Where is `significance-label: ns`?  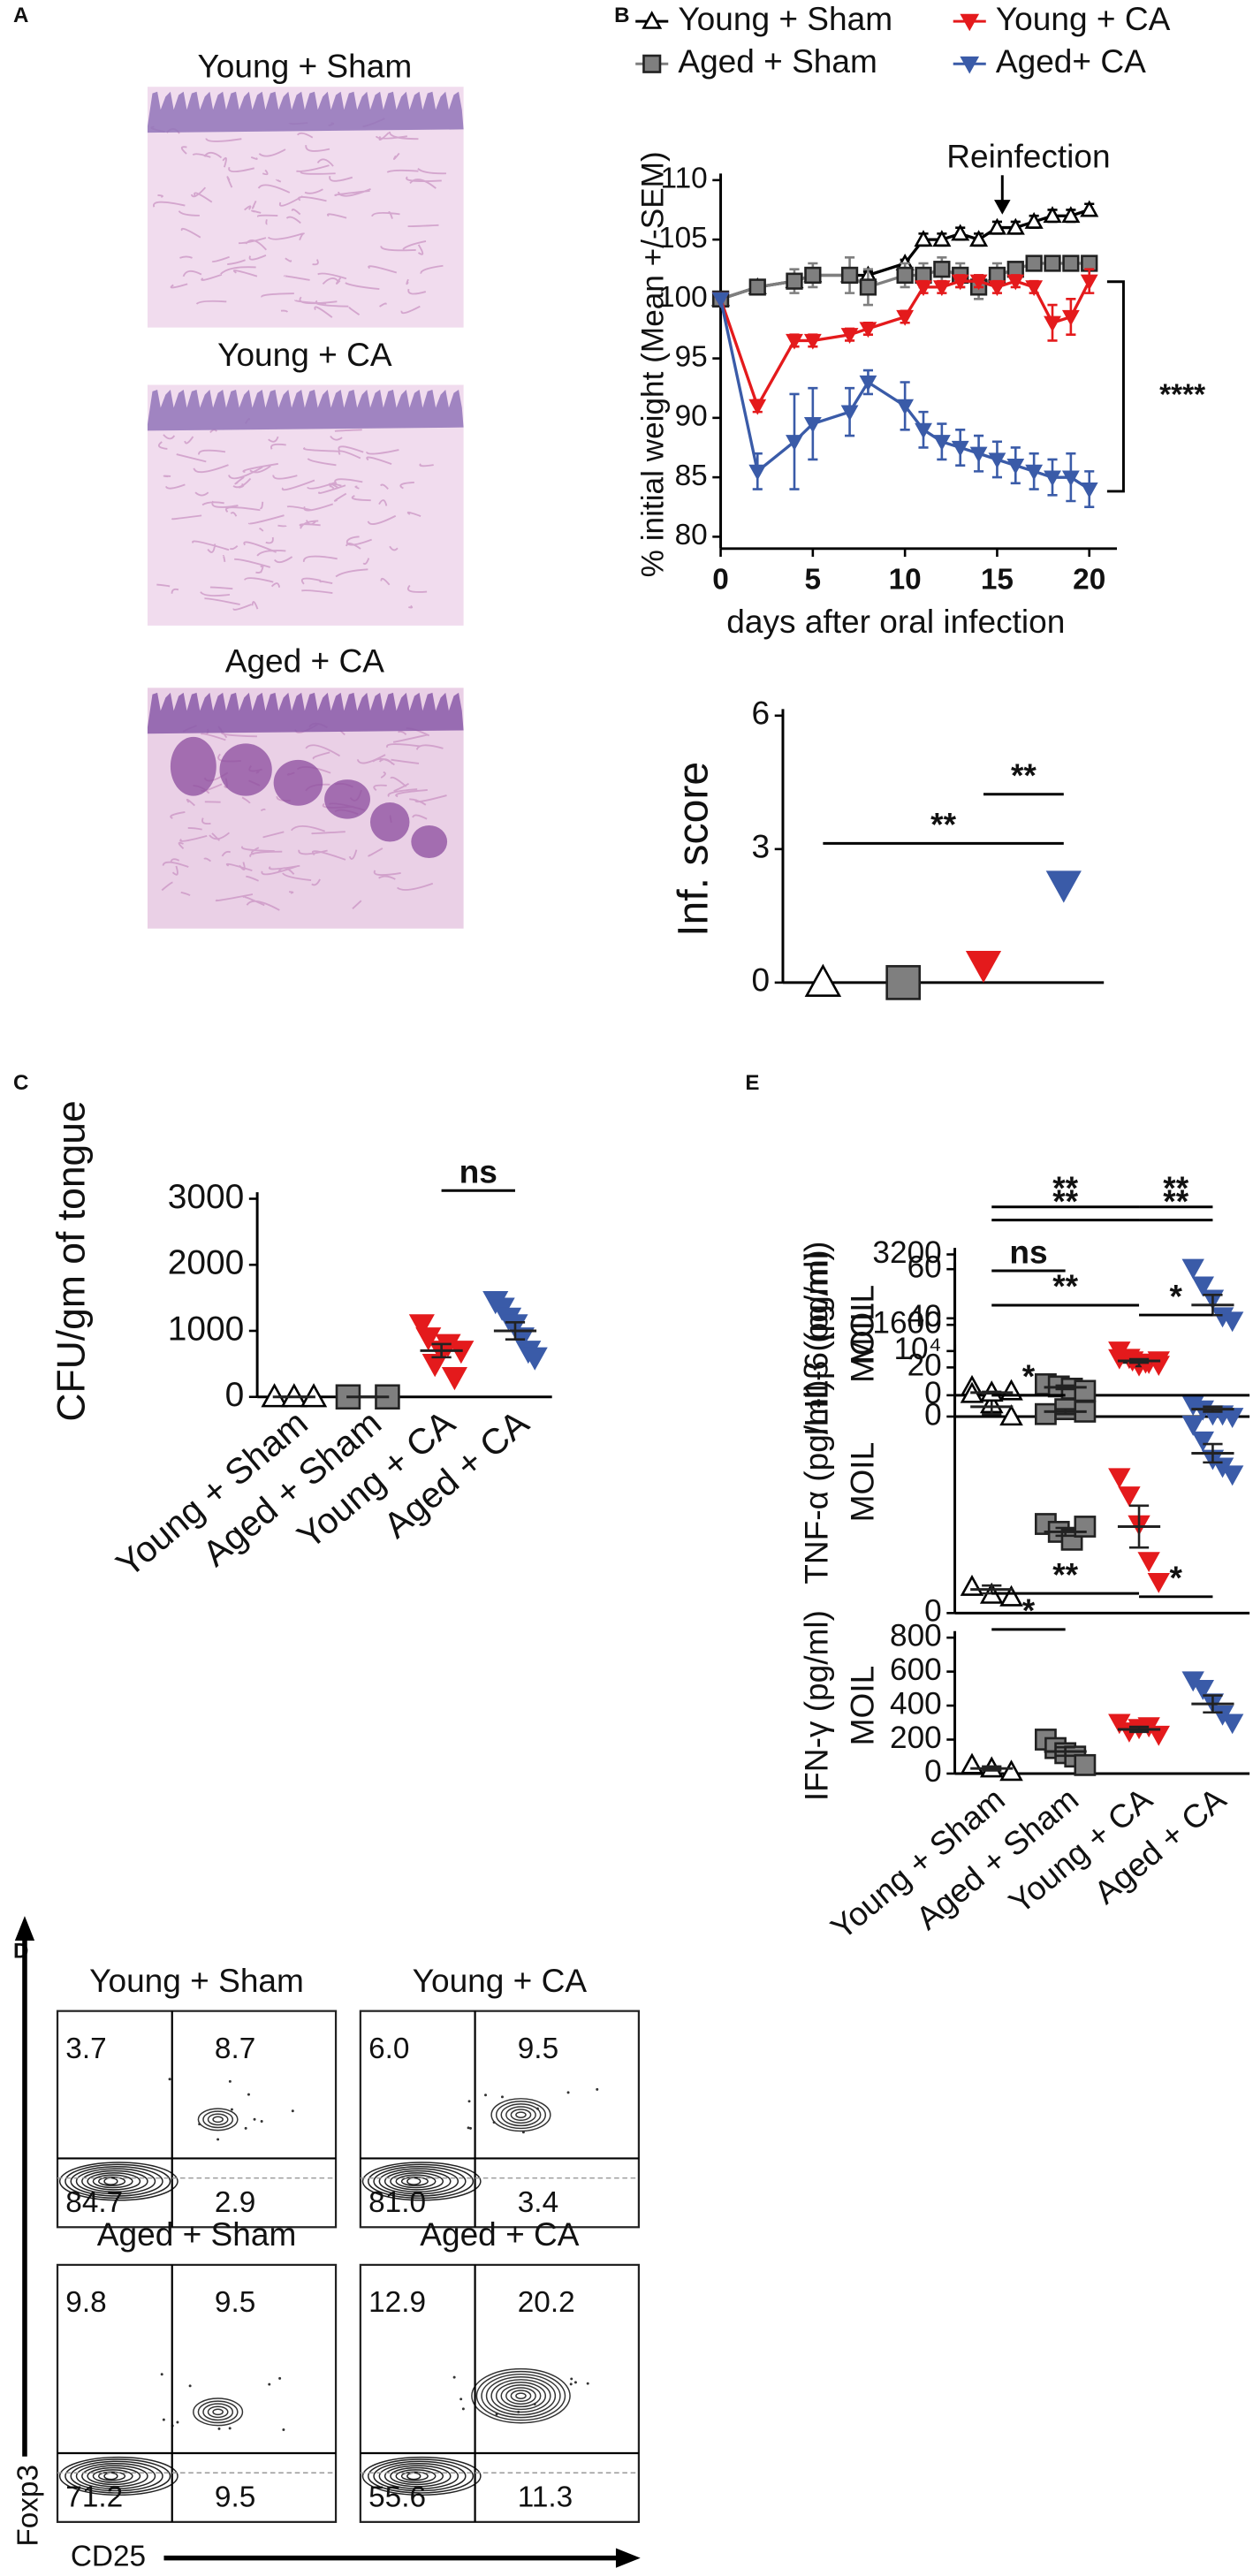
significance-label: ns is located at coordinates (1028, 1251).